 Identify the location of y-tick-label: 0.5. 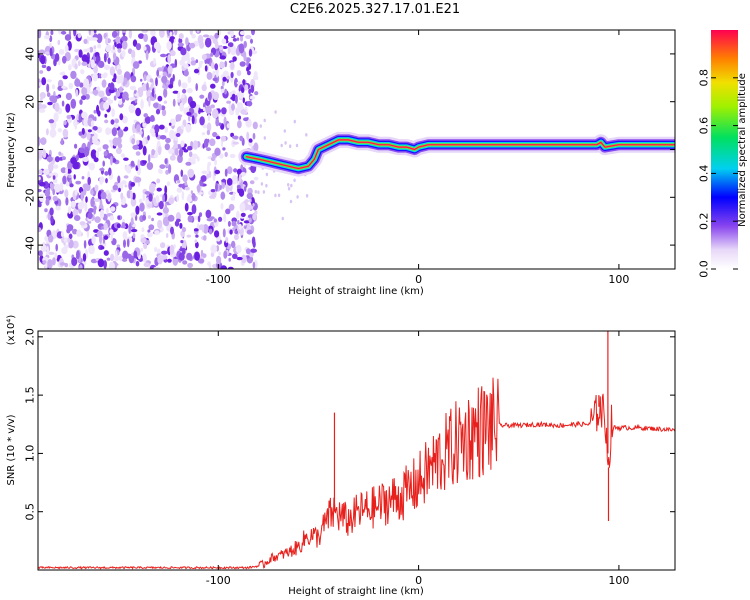
(30, 511).